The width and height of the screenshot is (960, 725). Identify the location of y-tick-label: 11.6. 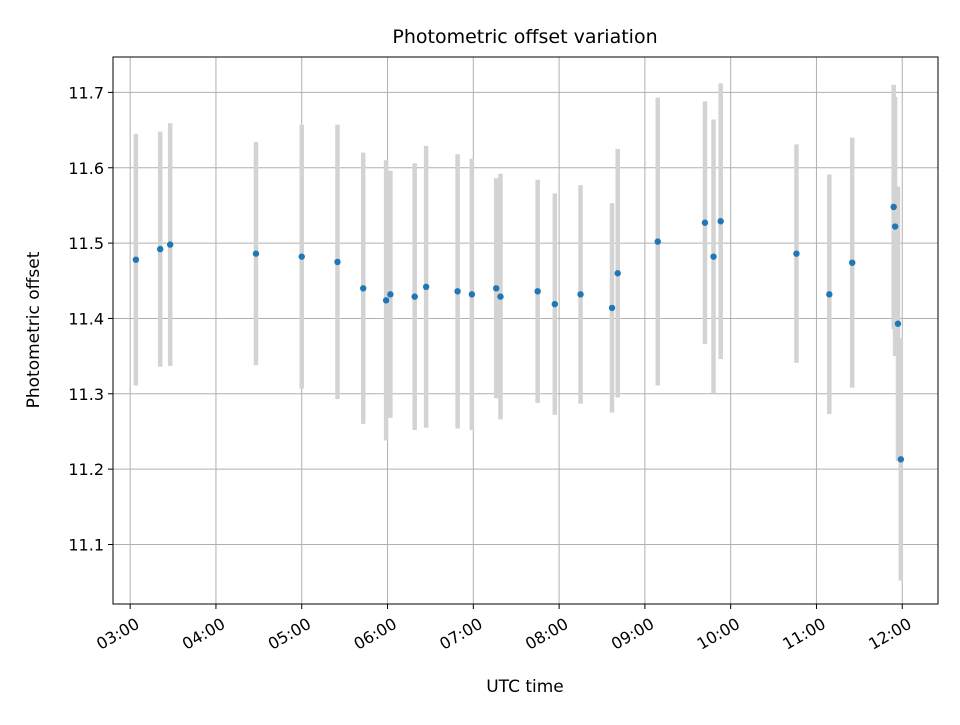
(86, 168).